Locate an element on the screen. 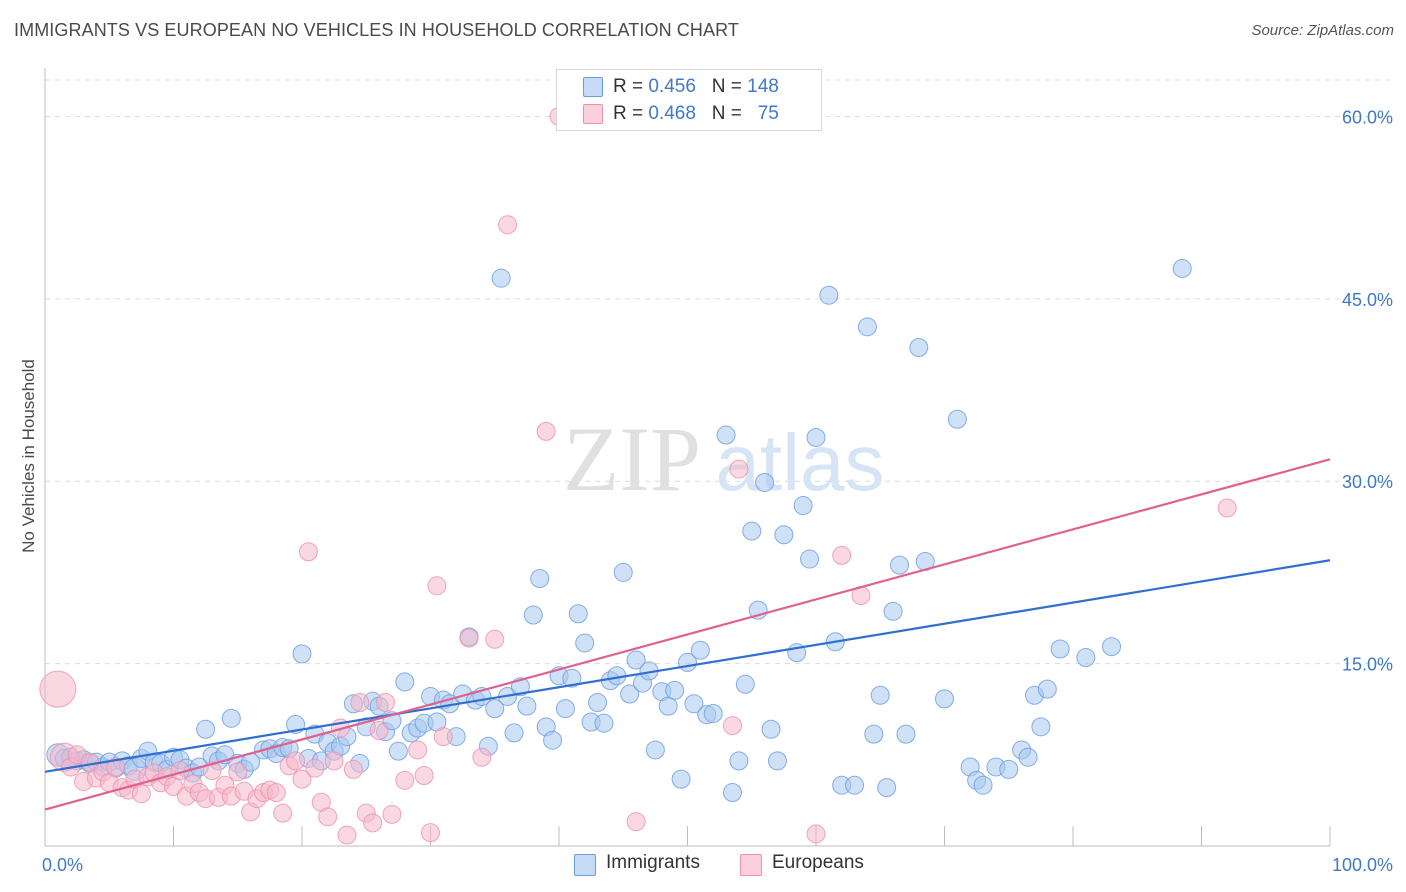 Image resolution: width=1406 pixels, height=892 pixels. legend-row-immigrants: R = 0.456 N = 148 is located at coordinates (681, 88).